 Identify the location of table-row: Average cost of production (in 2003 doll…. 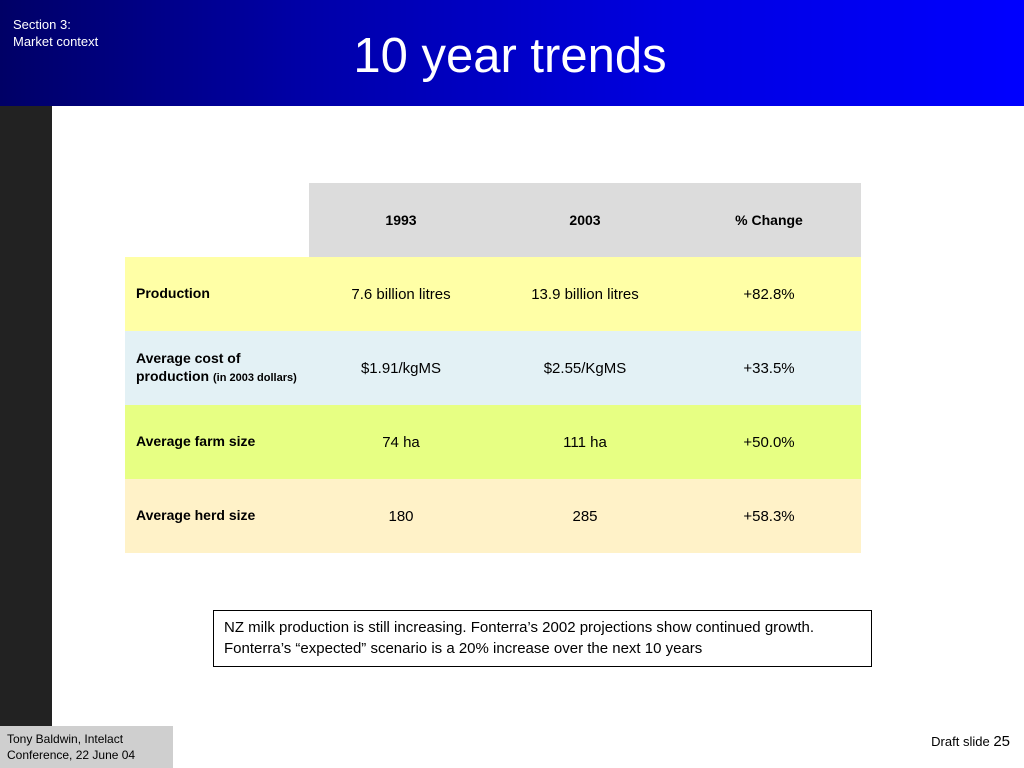
(493, 368).